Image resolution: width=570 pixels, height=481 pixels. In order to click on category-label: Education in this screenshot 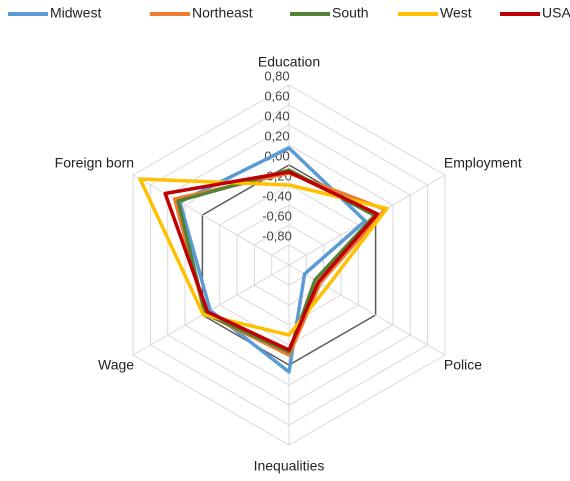, I will do `click(289, 62)`.